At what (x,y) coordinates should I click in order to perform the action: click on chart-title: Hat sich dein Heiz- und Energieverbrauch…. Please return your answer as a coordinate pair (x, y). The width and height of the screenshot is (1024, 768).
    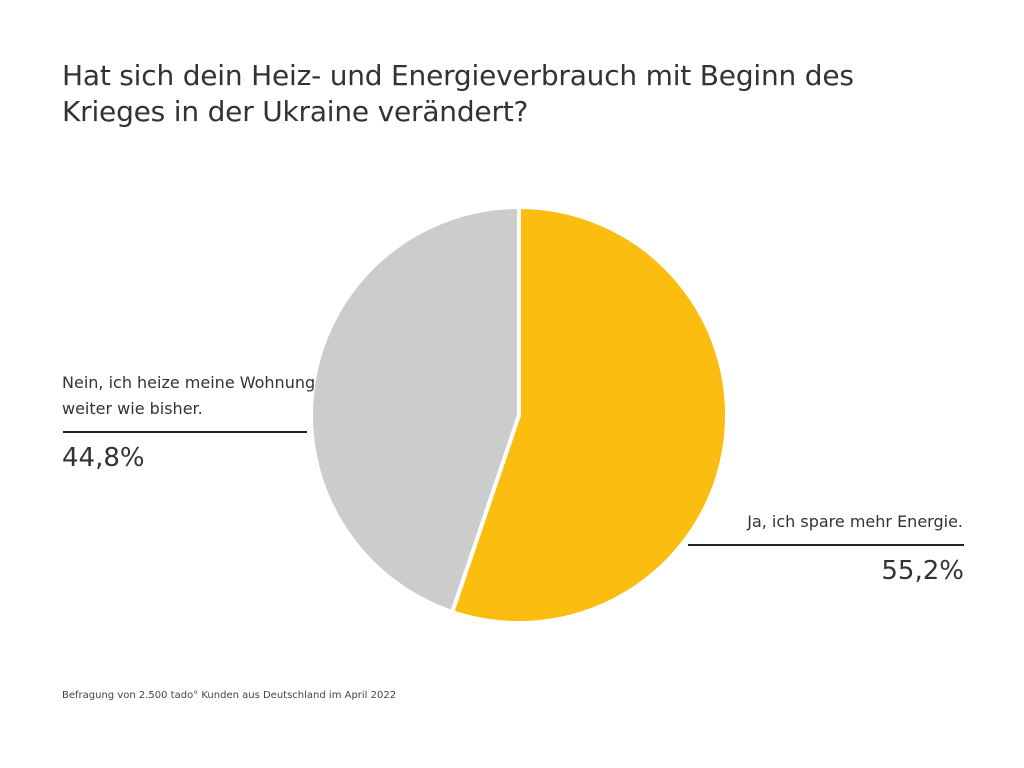
    Looking at the image, I should click on (458, 93).